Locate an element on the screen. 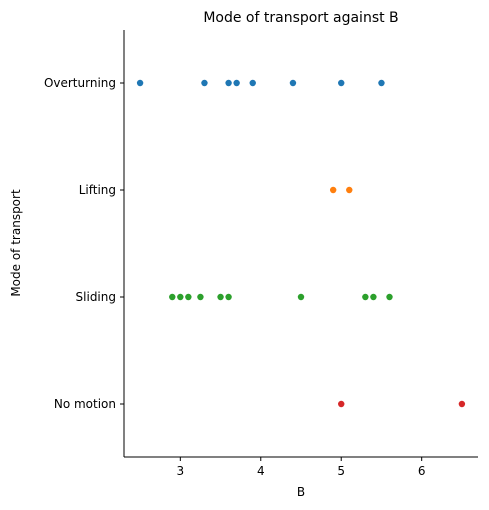  x-tick-label-3: 3 is located at coordinates (180, 471).